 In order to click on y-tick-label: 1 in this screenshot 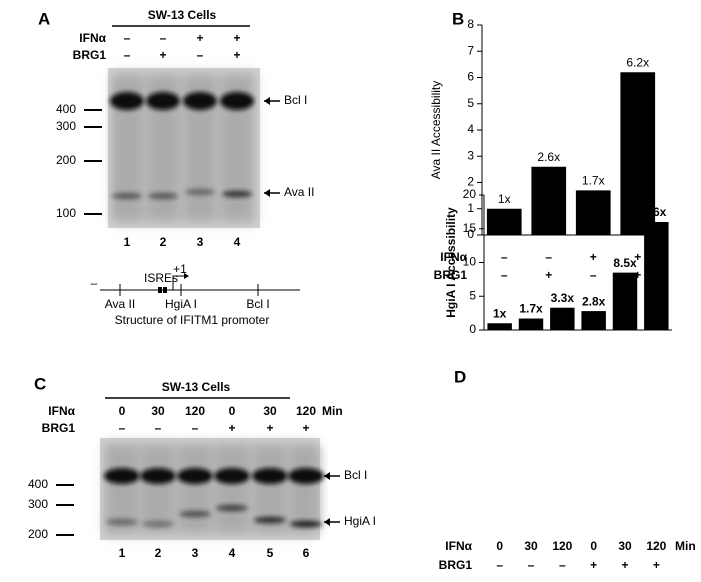, I will do `click(470, 208)`.